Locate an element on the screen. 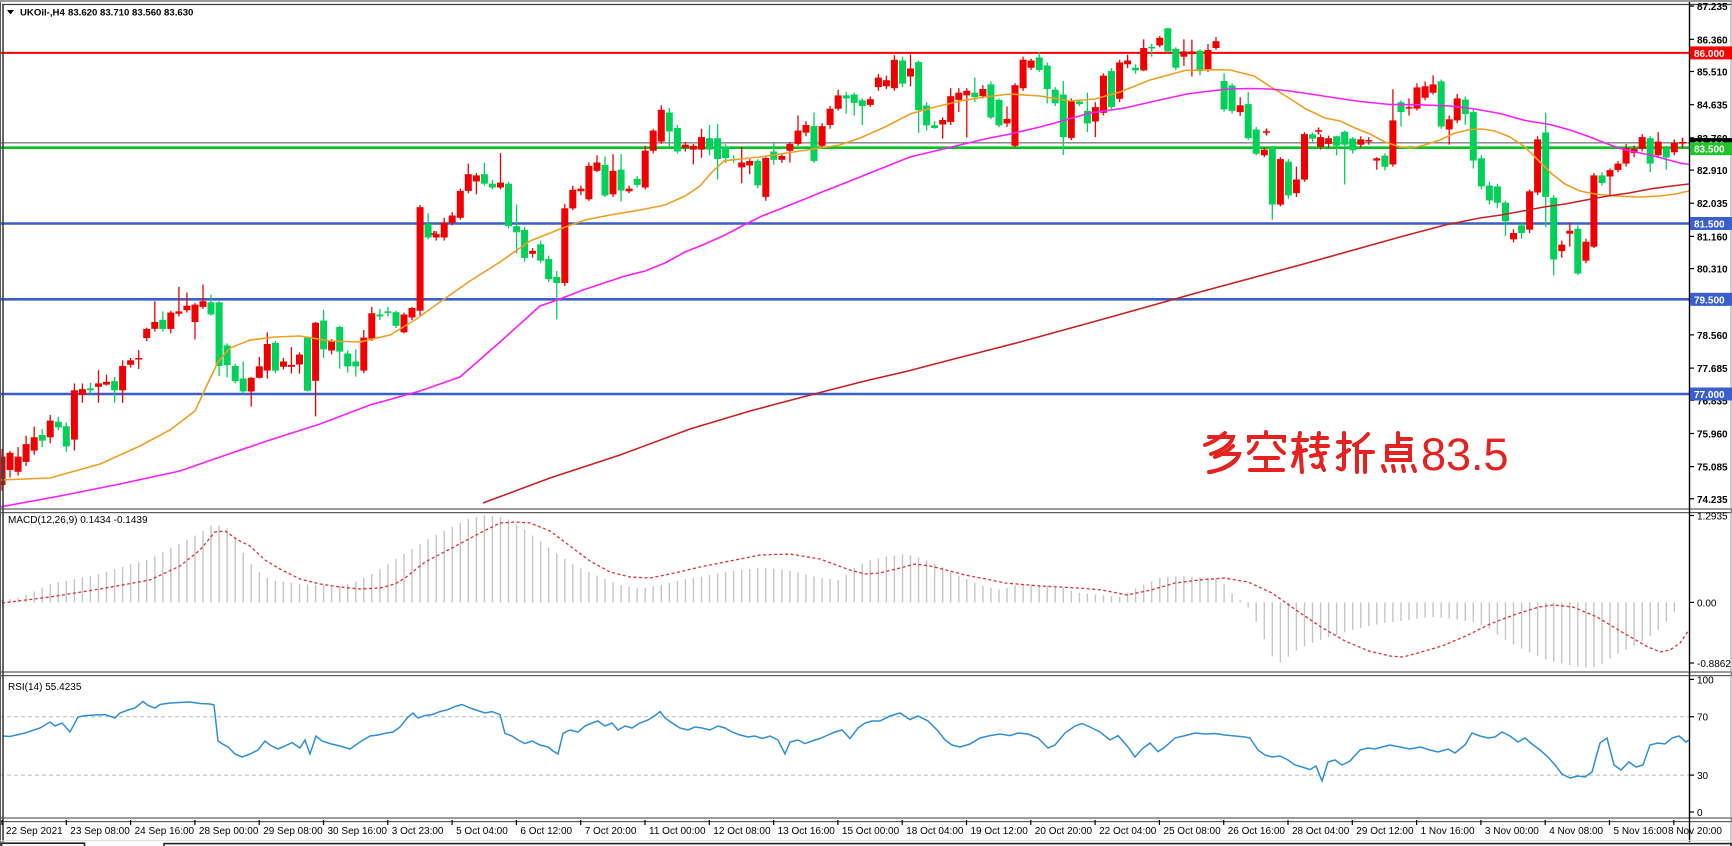 The height and width of the screenshot is (846, 1732). svg-text: 28 Sep 00:00 is located at coordinates (229, 831).